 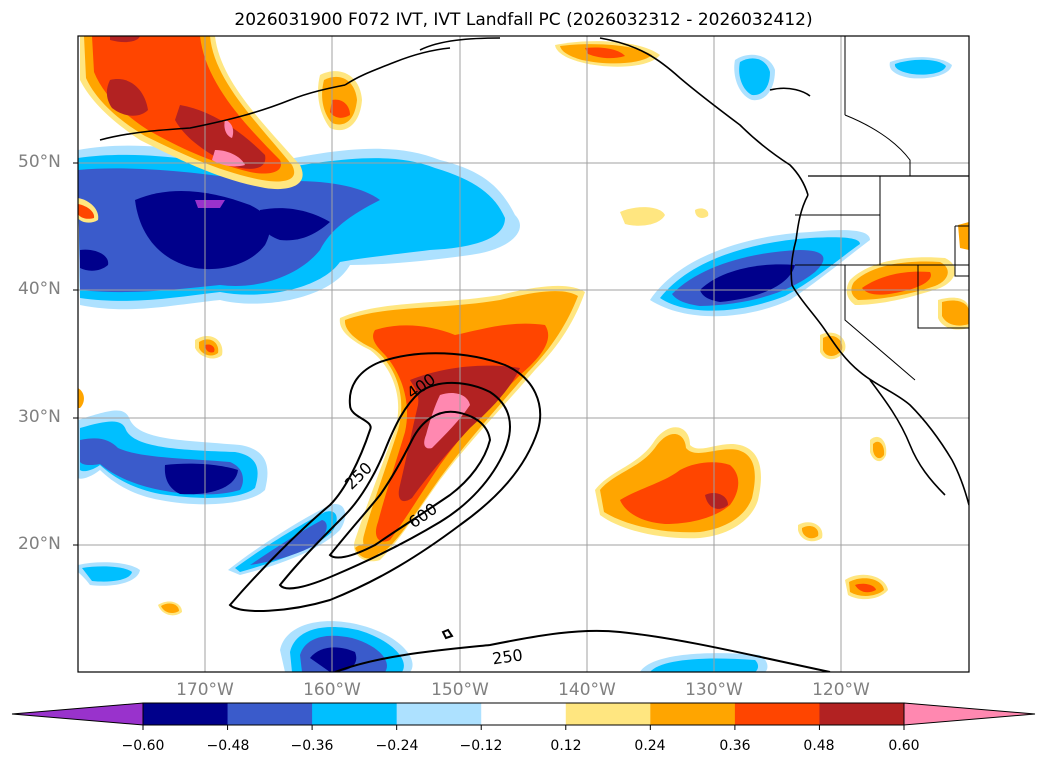 What do you see at coordinates (173, 457) in the screenshot?
I see `negative-pc-subtropics-west` at bounding box center [173, 457].